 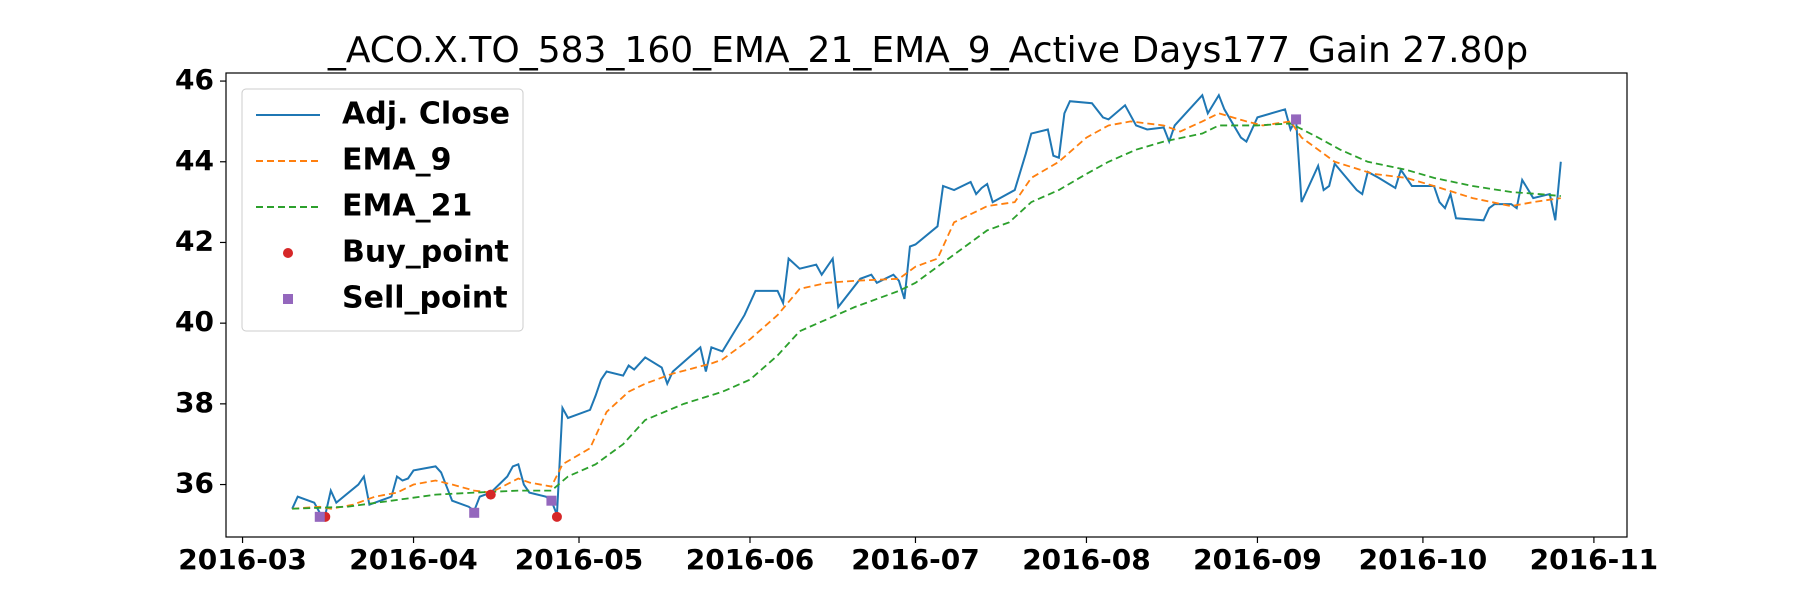 I want to click on x-tick-label: 2016-09, so click(x=1257, y=559).